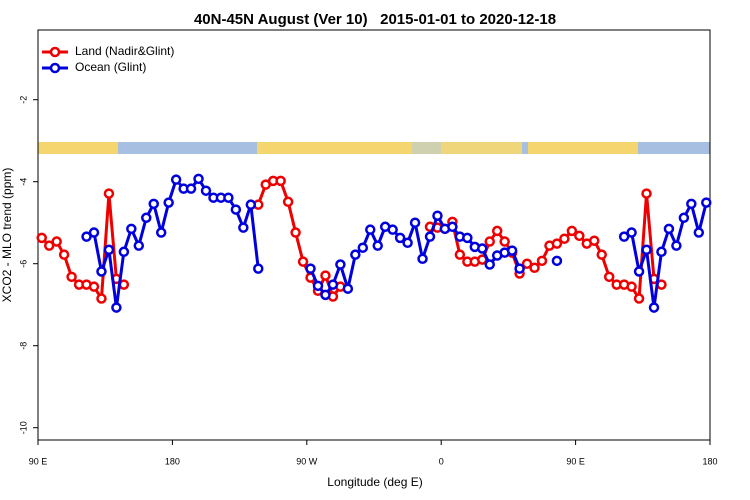  What do you see at coordinates (124, 51) in the screenshot?
I see `legend-label: Land (Nadir&Glint)` at bounding box center [124, 51].